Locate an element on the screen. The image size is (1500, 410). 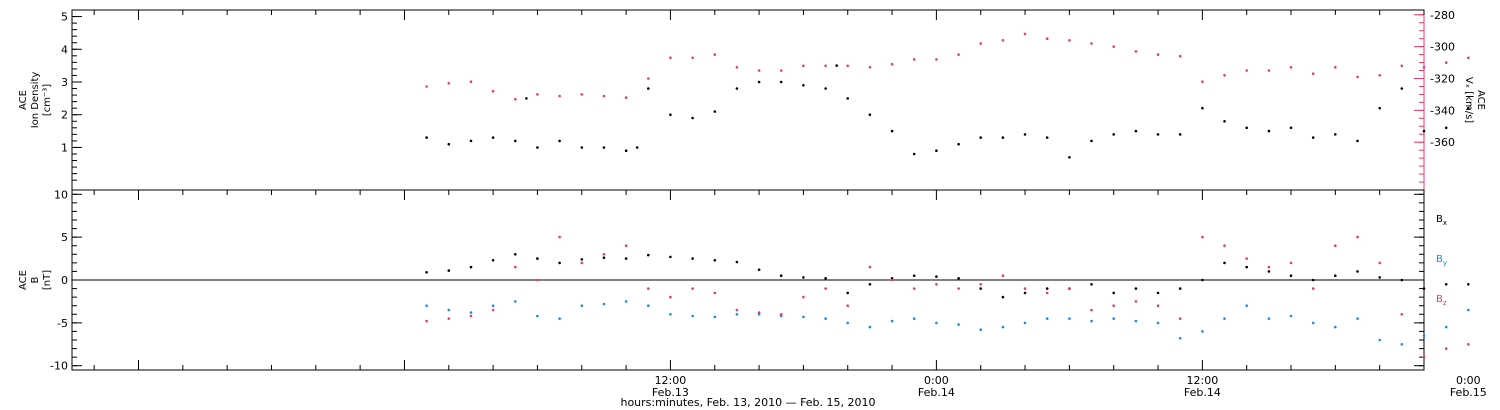
density-tick-label: 2 is located at coordinates (64, 115).